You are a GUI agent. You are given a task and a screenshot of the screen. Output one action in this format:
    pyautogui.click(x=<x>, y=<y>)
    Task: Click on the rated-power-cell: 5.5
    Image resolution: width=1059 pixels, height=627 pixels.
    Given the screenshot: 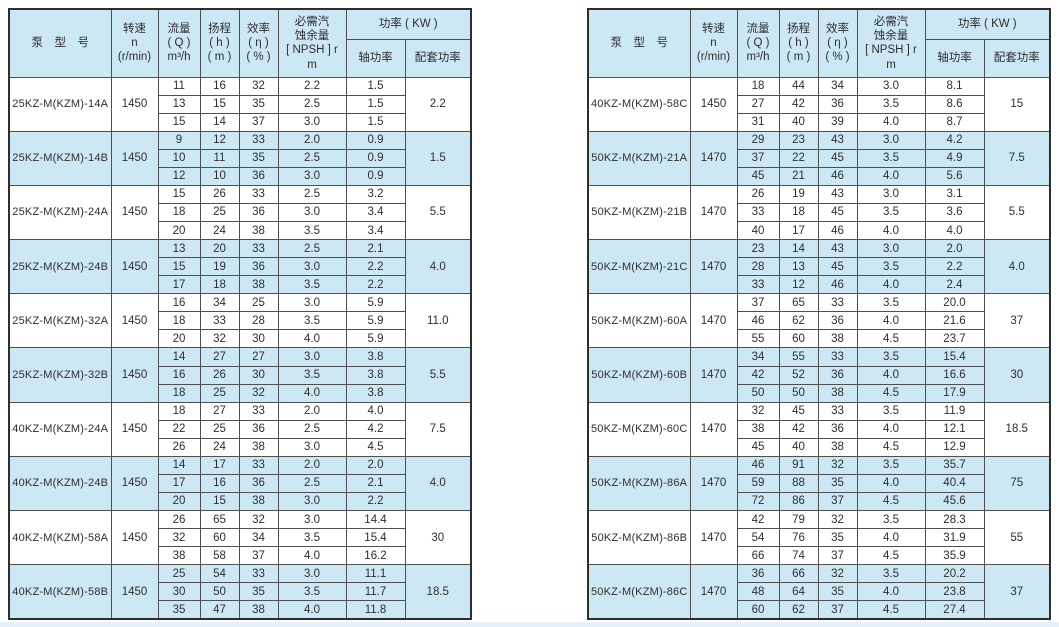 What is the action you would take?
    pyautogui.click(x=438, y=375)
    